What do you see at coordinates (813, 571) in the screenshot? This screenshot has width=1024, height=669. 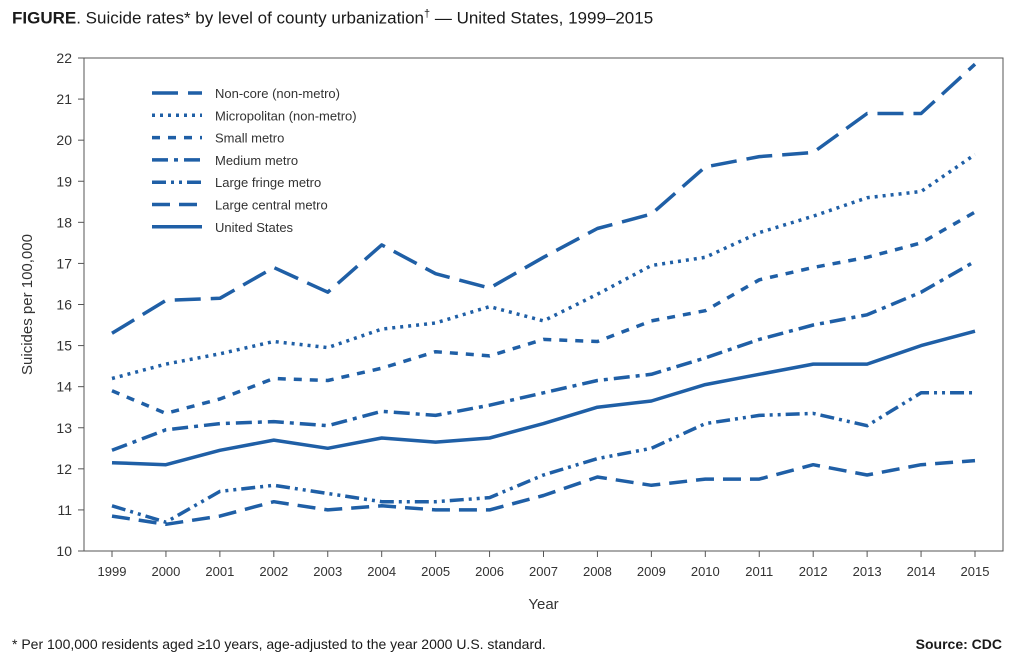 I see `x-tick-label: 2012` at bounding box center [813, 571].